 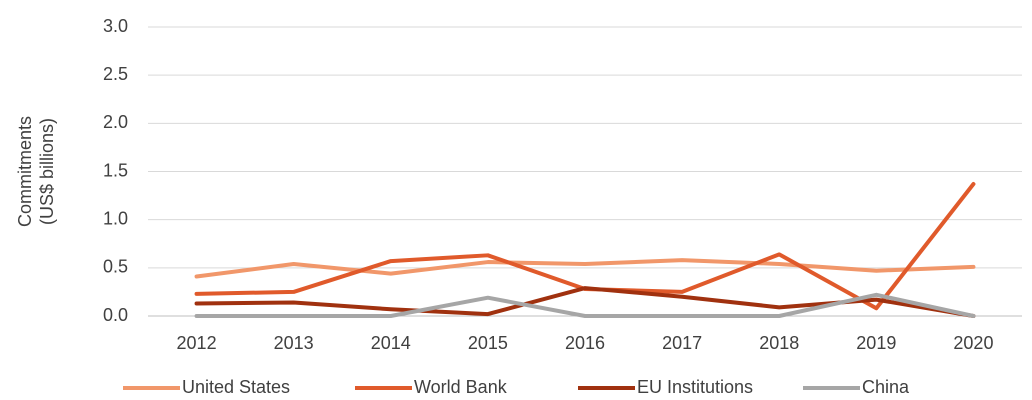 I want to click on x-tick-label: 2016, so click(x=585, y=343).